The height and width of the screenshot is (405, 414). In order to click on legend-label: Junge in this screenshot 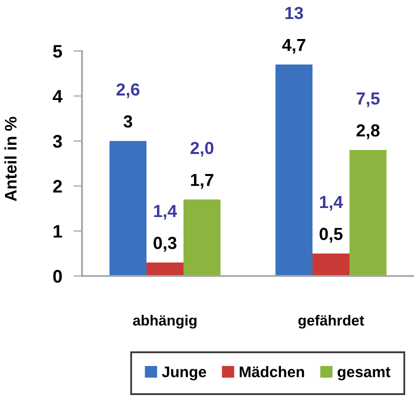, I will do `click(184, 373)`.